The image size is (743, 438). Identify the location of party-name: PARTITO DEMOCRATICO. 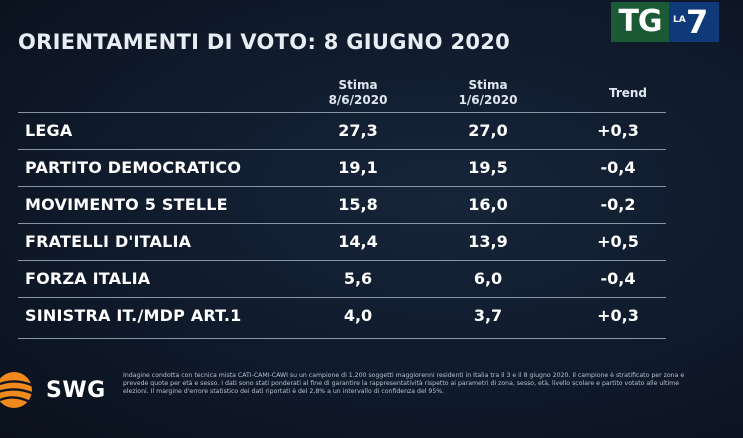
(133, 167).